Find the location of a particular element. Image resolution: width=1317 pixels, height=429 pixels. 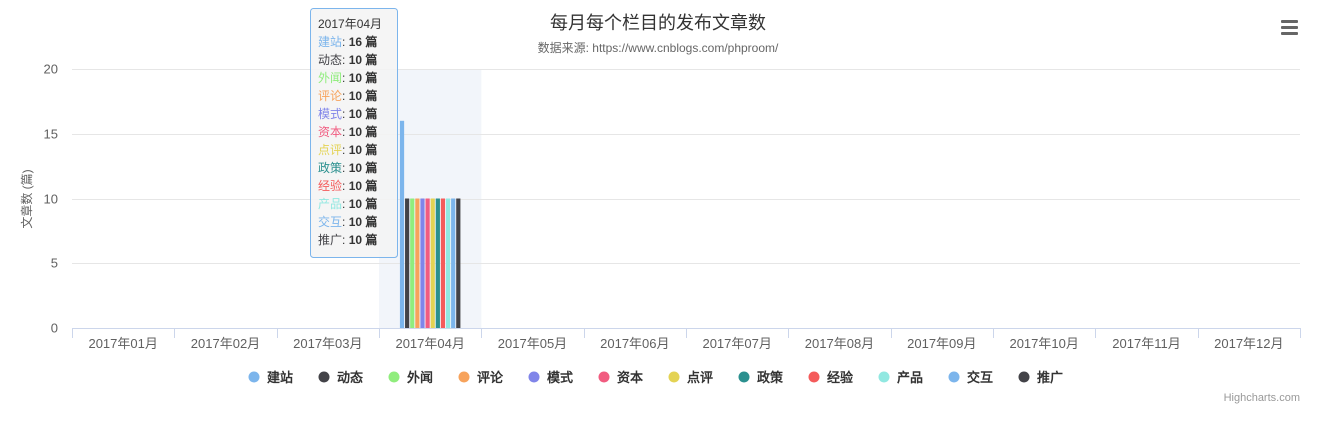

legend-label: 动态 is located at coordinates (350, 377).